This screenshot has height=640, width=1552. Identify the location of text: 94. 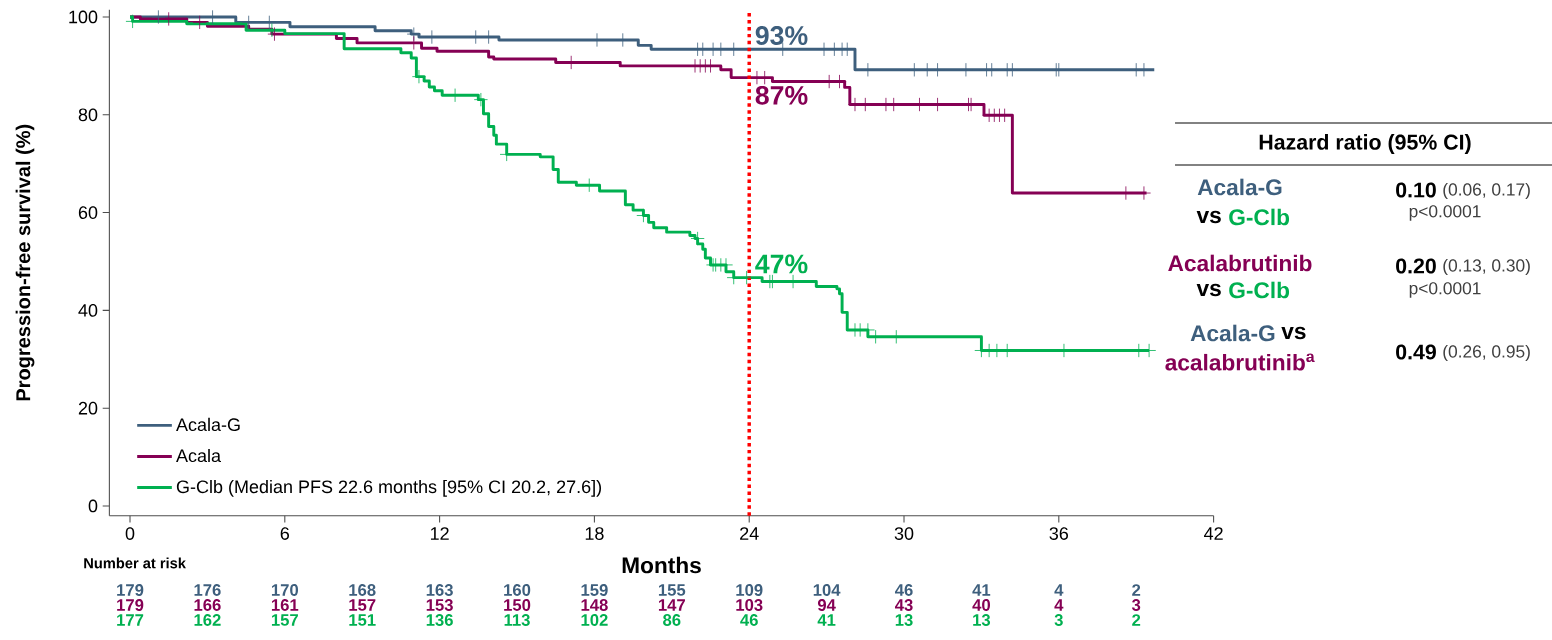
(826, 605).